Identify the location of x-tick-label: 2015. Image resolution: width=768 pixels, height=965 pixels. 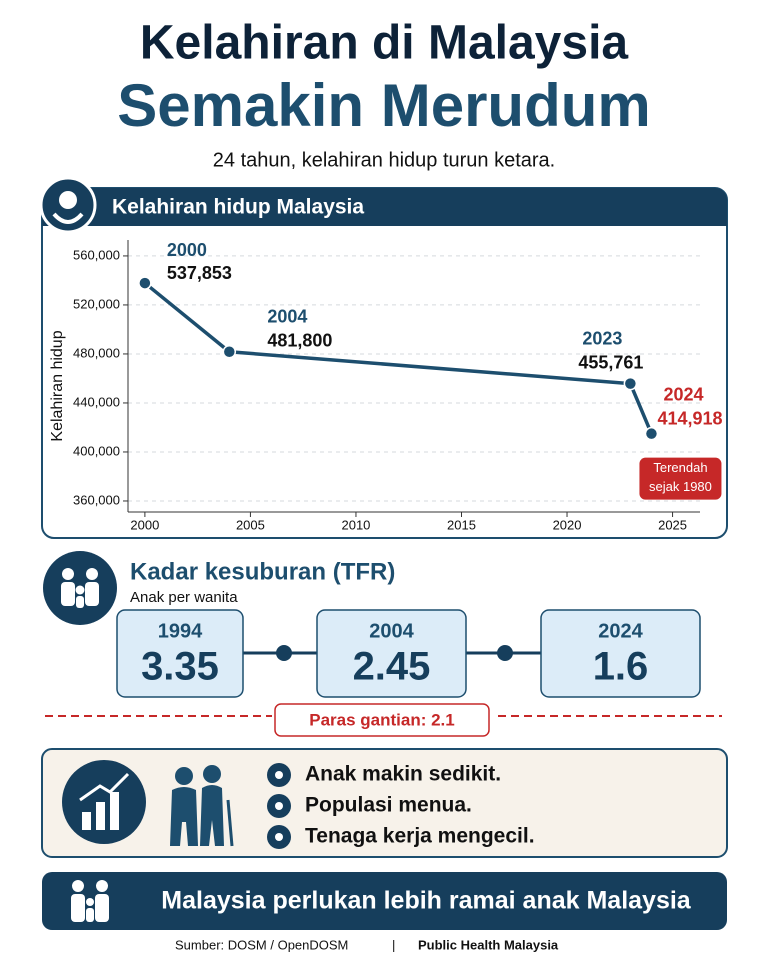
(461, 524).